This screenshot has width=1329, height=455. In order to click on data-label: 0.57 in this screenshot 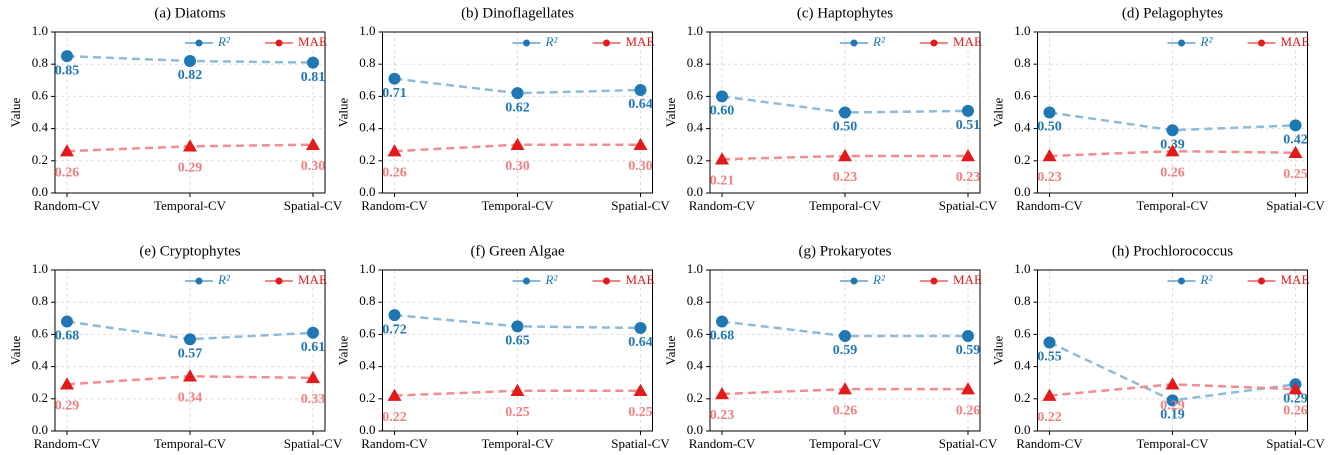, I will do `click(190, 353)`.